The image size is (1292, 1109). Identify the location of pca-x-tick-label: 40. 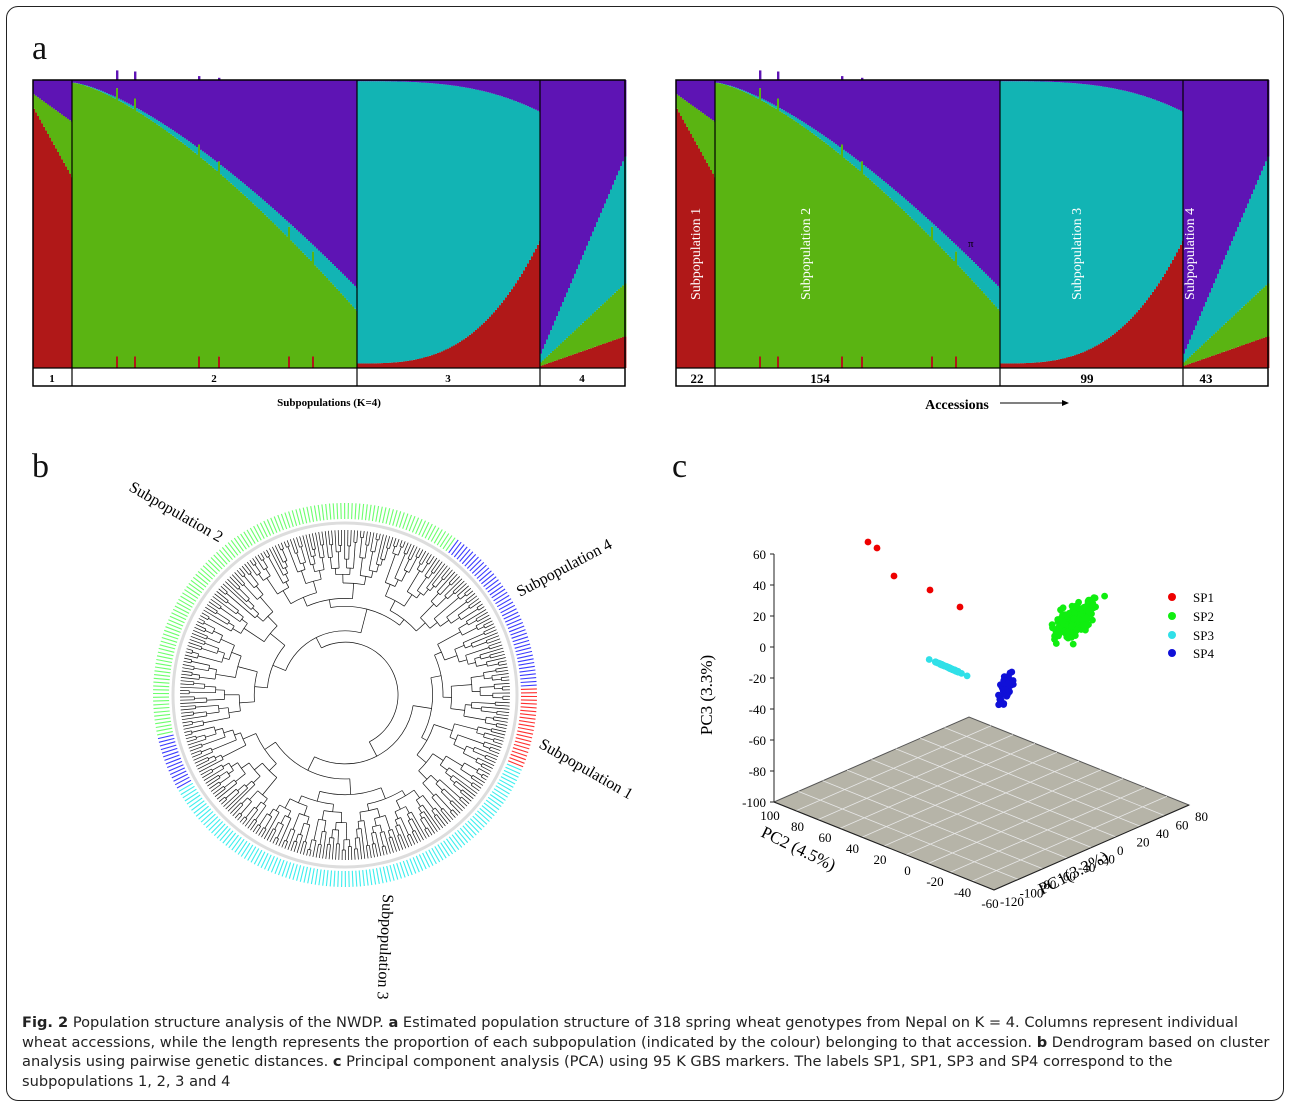
(1162, 833).